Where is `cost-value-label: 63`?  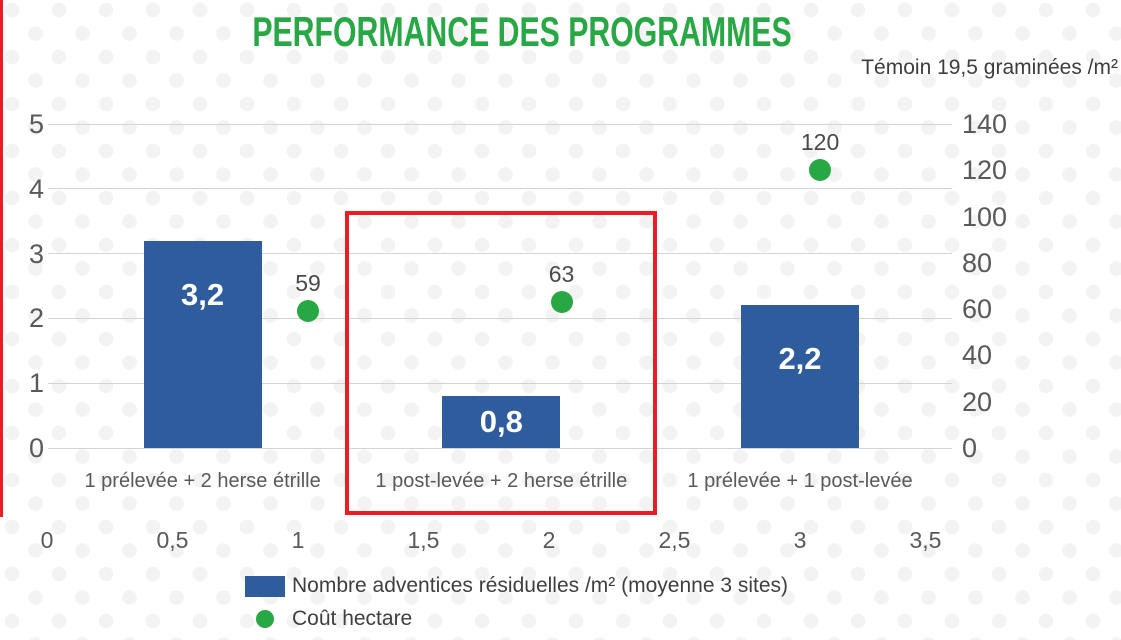
cost-value-label: 63 is located at coordinates (561, 274).